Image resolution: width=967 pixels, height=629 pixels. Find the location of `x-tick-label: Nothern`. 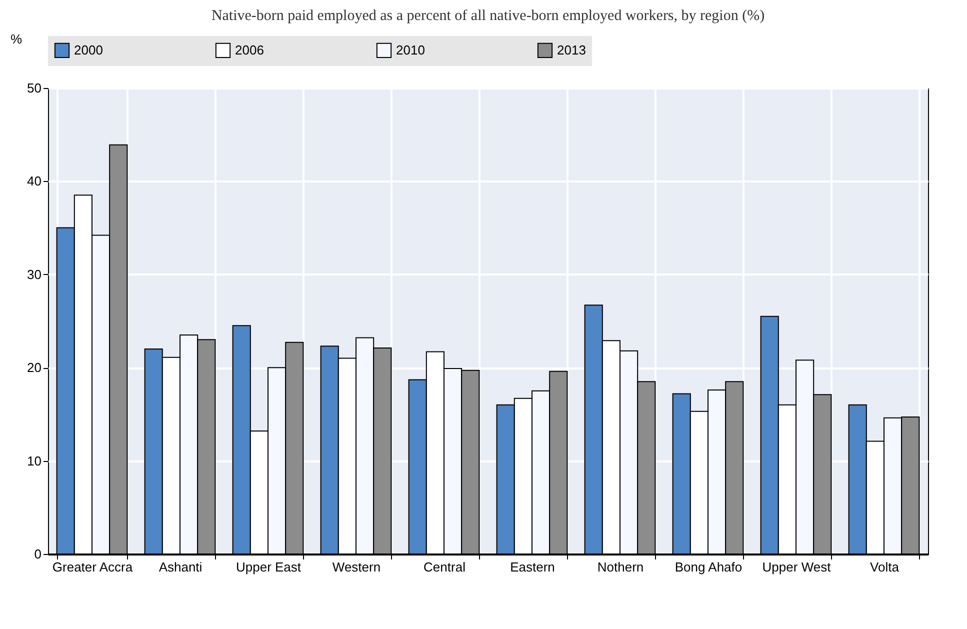

x-tick-label: Nothern is located at coordinates (620, 567).